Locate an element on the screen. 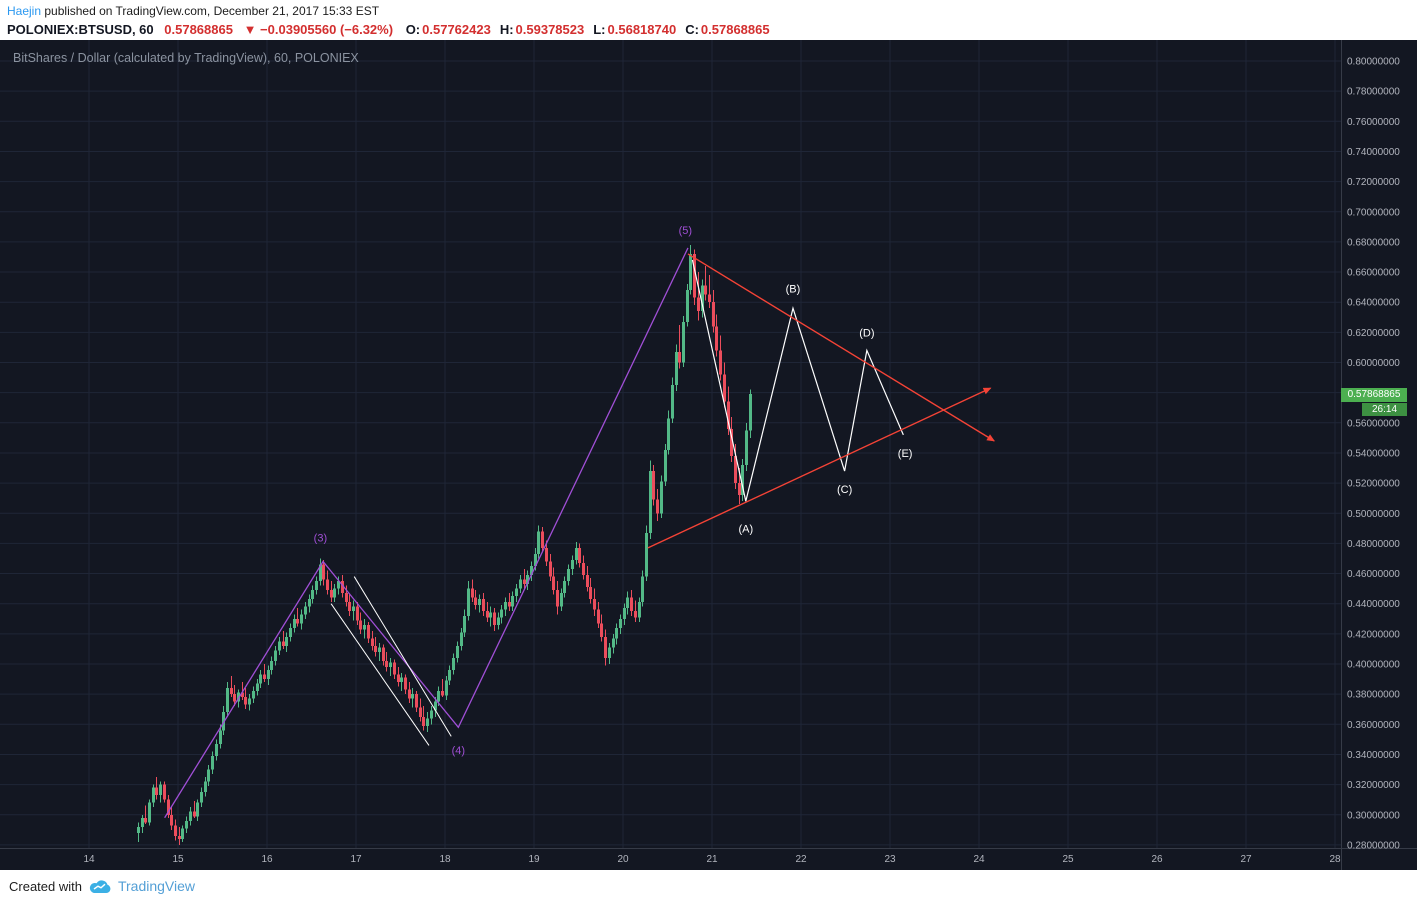  x-axis-tick: 18 is located at coordinates (445, 859).